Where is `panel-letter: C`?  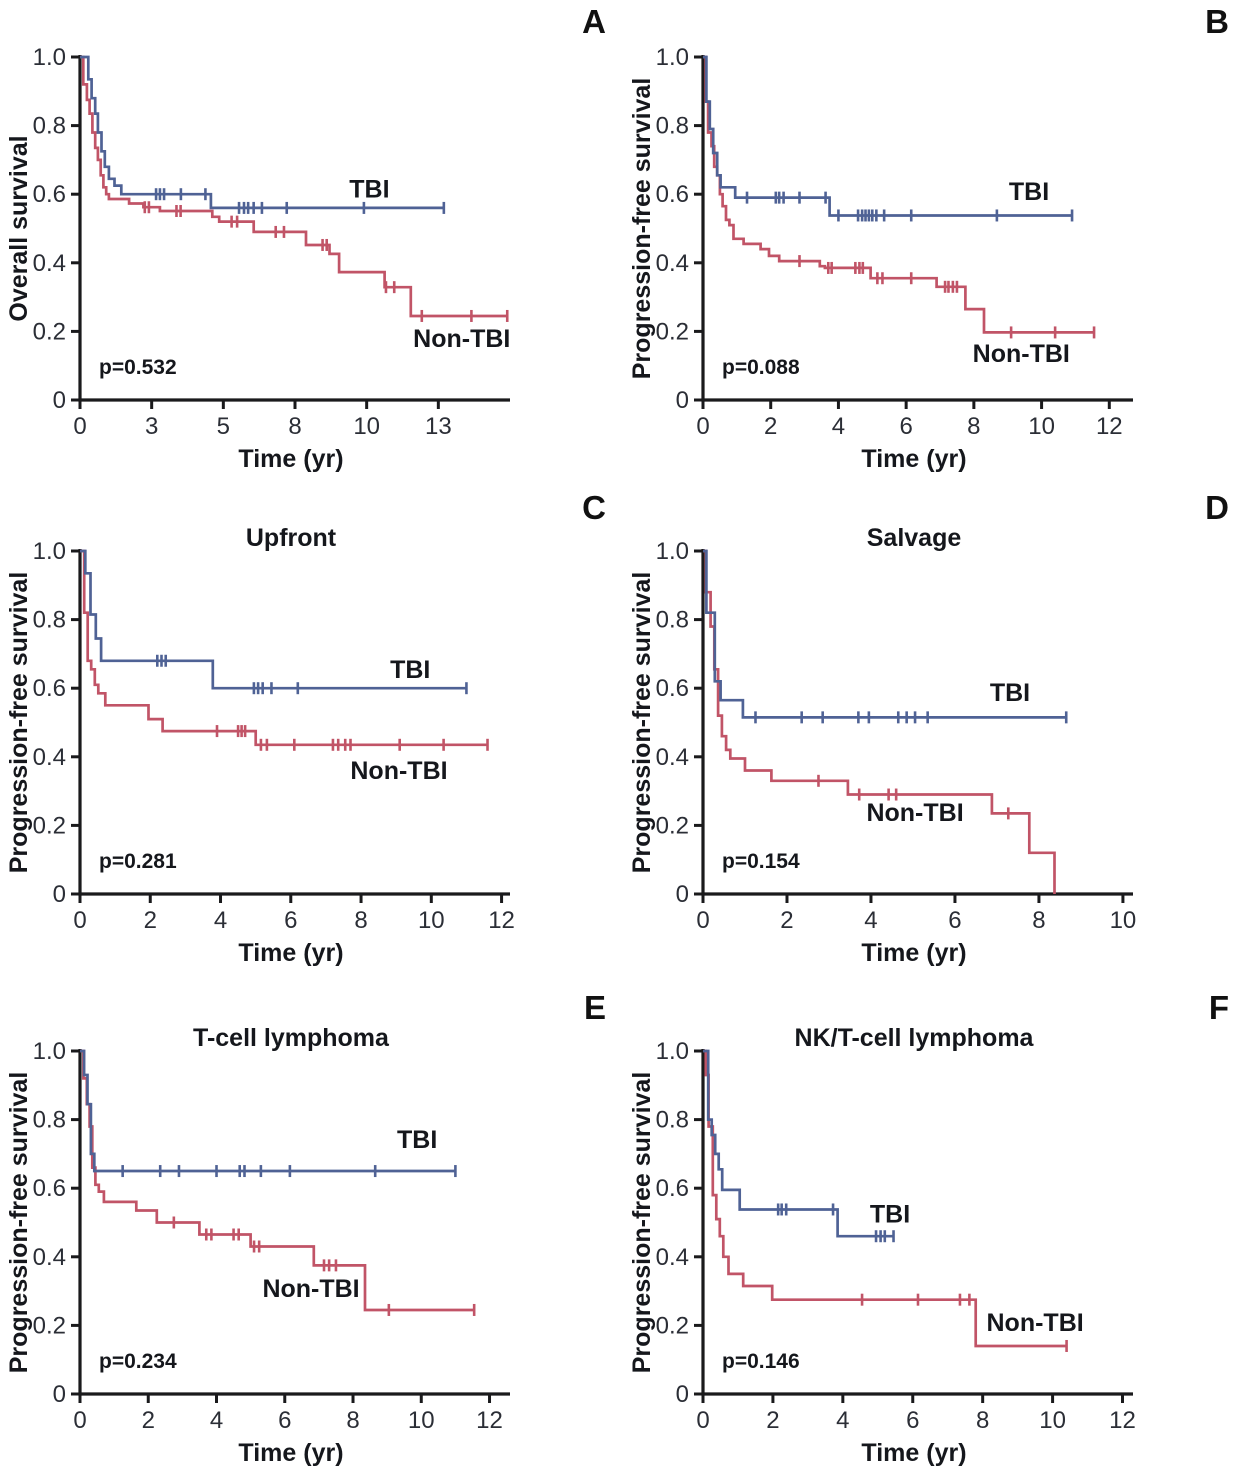
panel-letter: C is located at coordinates (594, 507).